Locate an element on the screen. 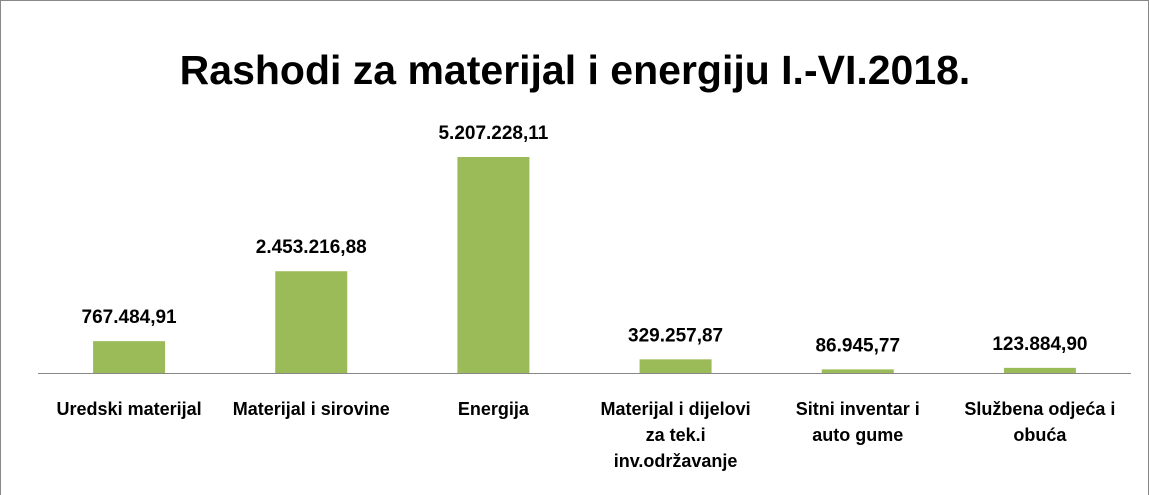 The image size is (1149, 495). value-label: 329.257,87 is located at coordinates (675, 335).